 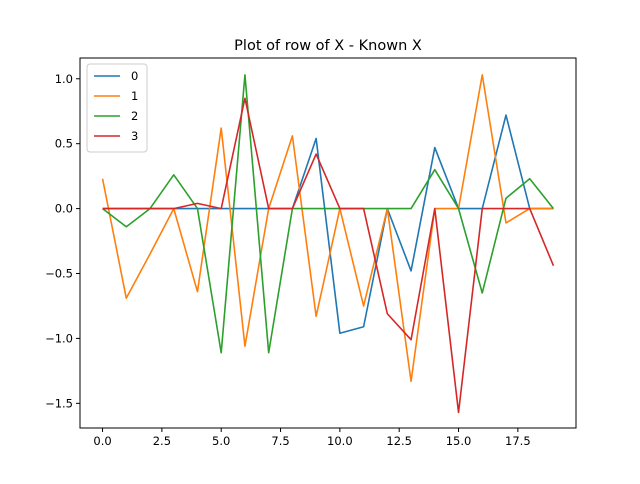 What do you see at coordinates (134, 136) in the screenshot?
I see `legend-label: 3` at bounding box center [134, 136].